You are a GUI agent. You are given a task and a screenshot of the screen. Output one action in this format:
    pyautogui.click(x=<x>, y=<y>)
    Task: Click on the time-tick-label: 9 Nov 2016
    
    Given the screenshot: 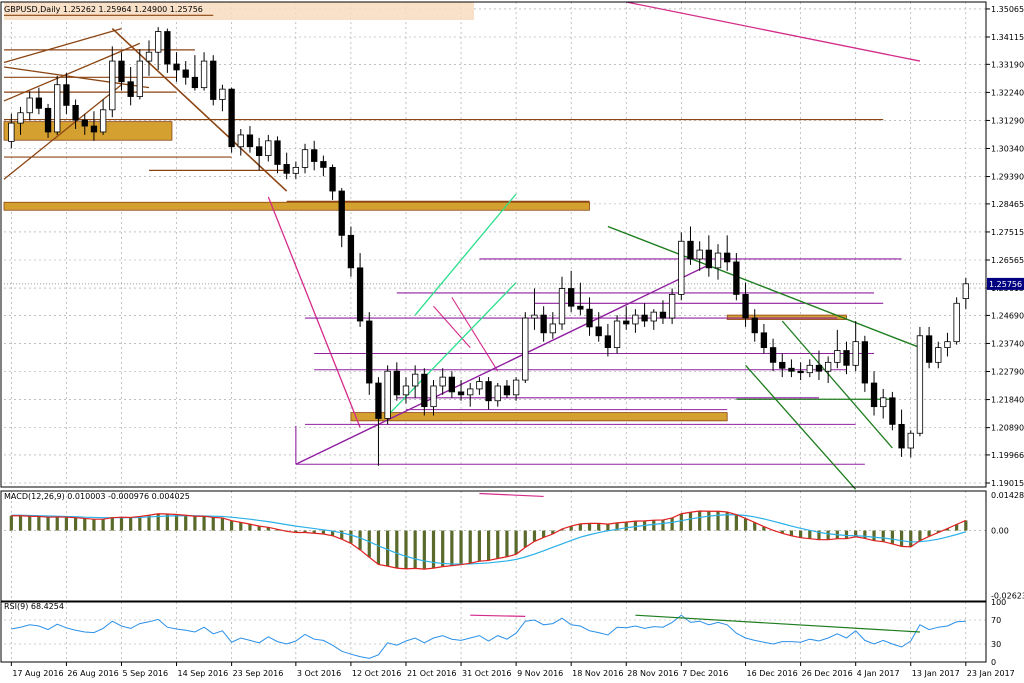 What is the action you would take?
    pyautogui.click(x=540, y=673)
    